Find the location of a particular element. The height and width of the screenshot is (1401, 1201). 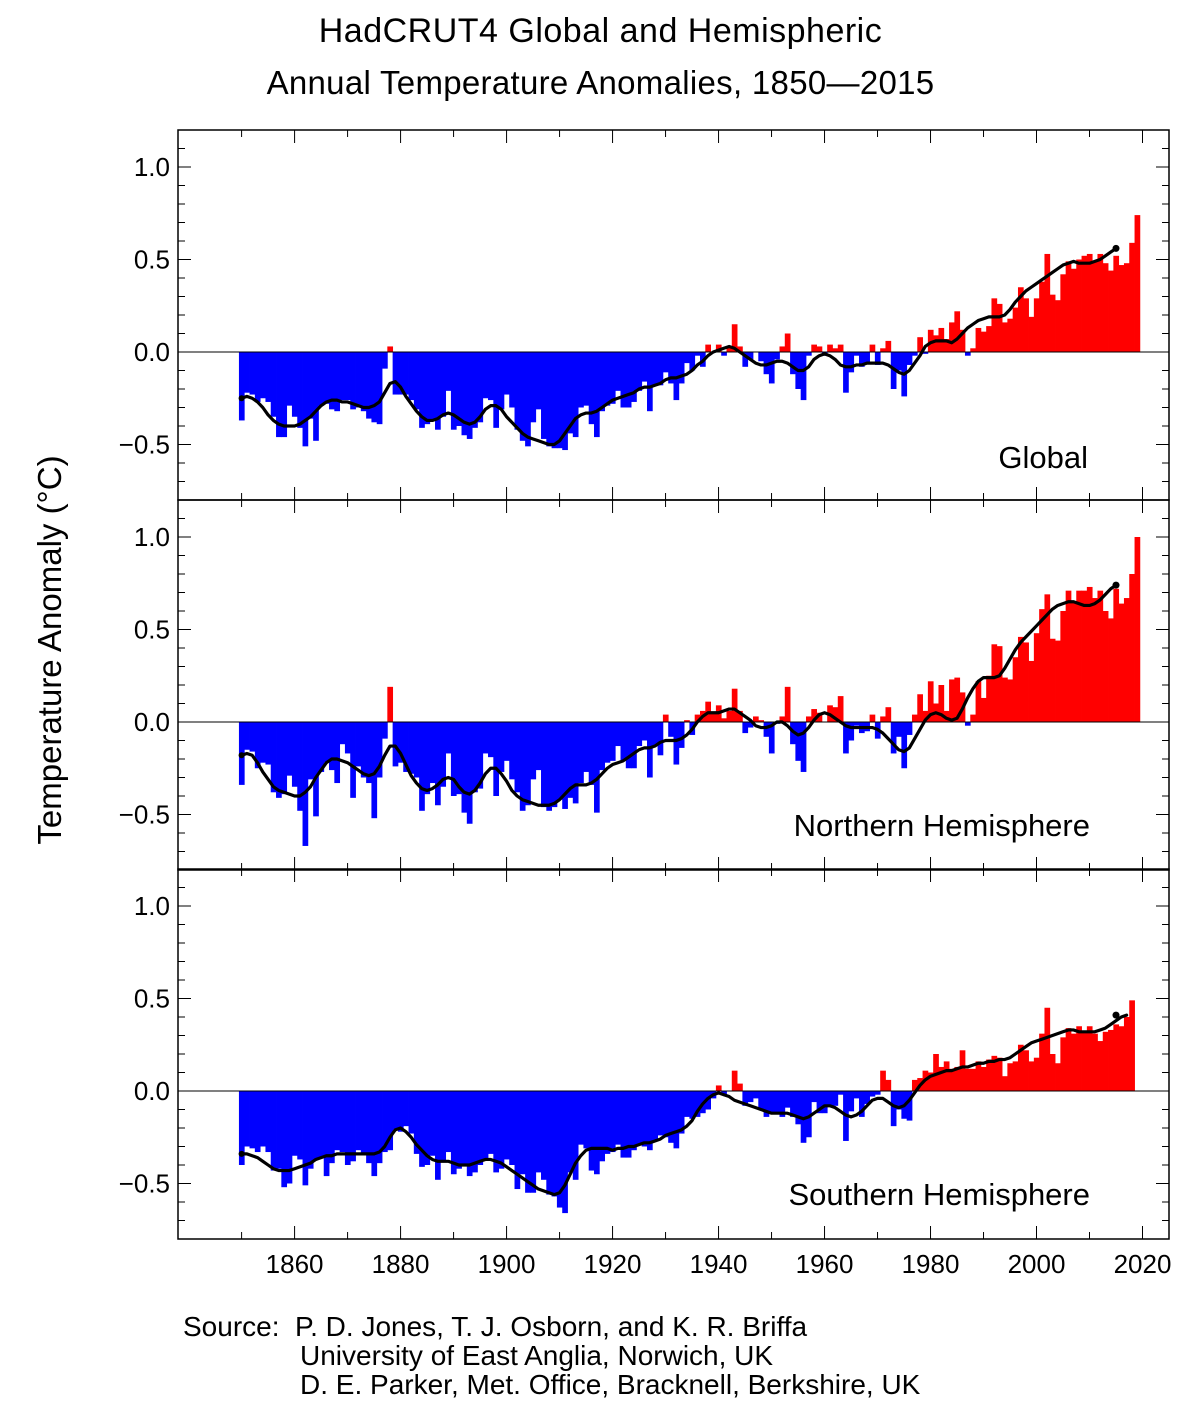

bar-1914 is located at coordinates (581, 1118).